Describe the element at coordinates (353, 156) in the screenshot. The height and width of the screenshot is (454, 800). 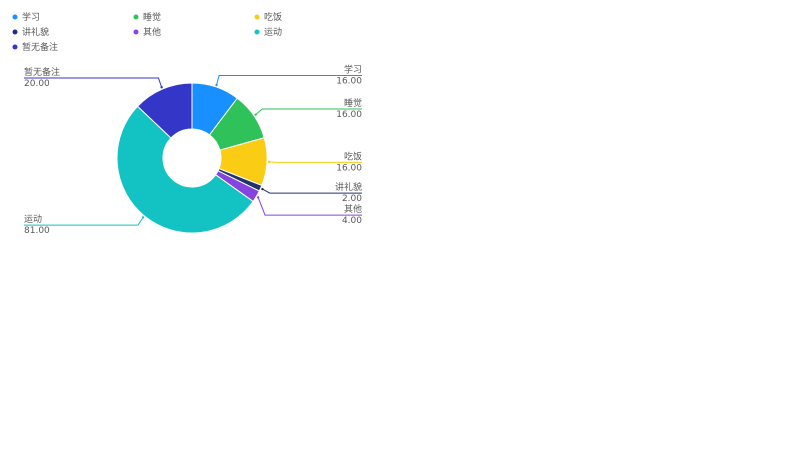
I see `slice-label: 吃饭` at that location.